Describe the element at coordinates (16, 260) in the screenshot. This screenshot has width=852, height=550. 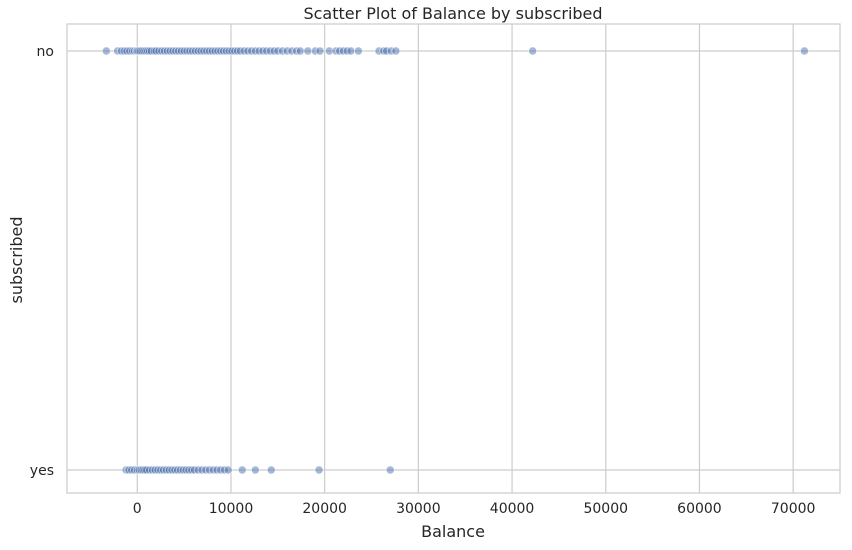
I see `y-axis-label: subscribed` at that location.